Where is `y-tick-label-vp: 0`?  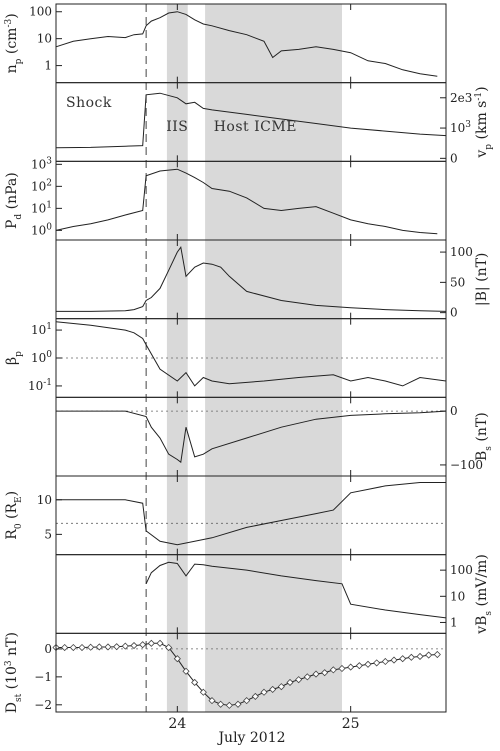
y-tick-label-vp: 0 is located at coordinates (454, 158).